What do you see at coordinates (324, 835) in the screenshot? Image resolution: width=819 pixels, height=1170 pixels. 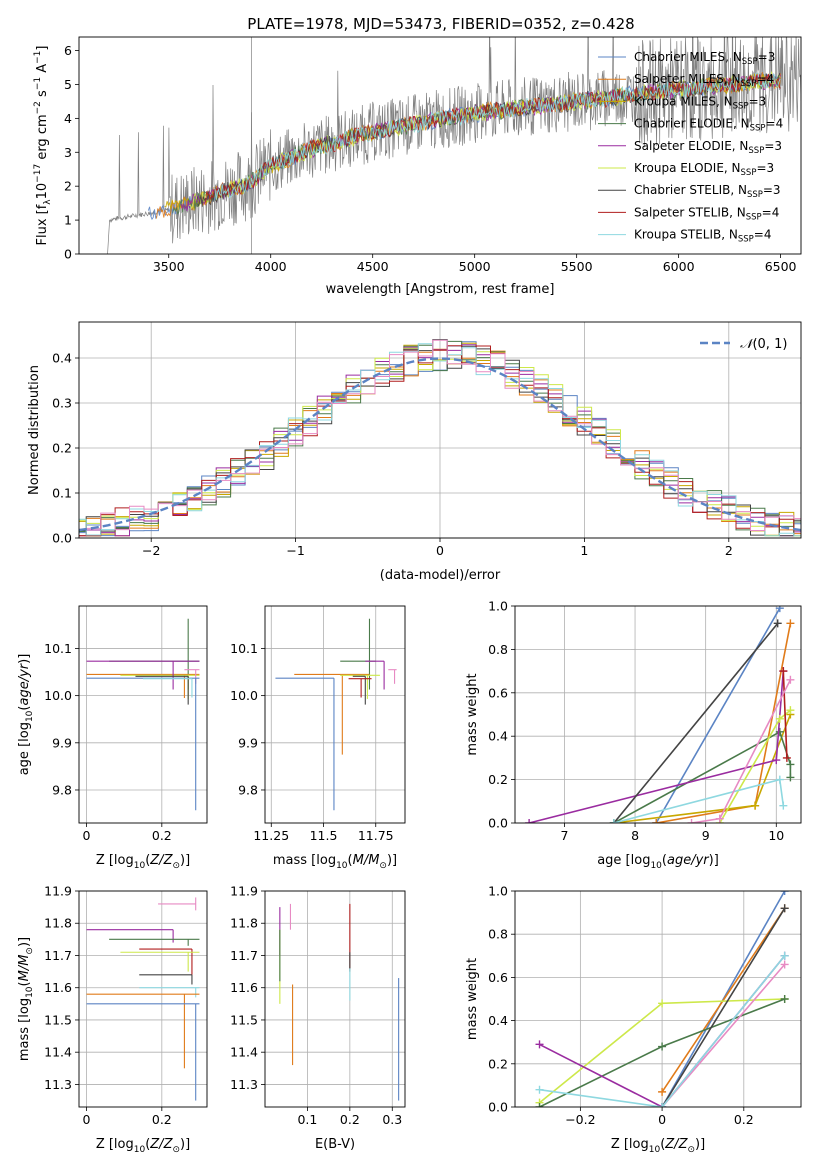 I see `x-tick-label: 11.5` at bounding box center [324, 835].